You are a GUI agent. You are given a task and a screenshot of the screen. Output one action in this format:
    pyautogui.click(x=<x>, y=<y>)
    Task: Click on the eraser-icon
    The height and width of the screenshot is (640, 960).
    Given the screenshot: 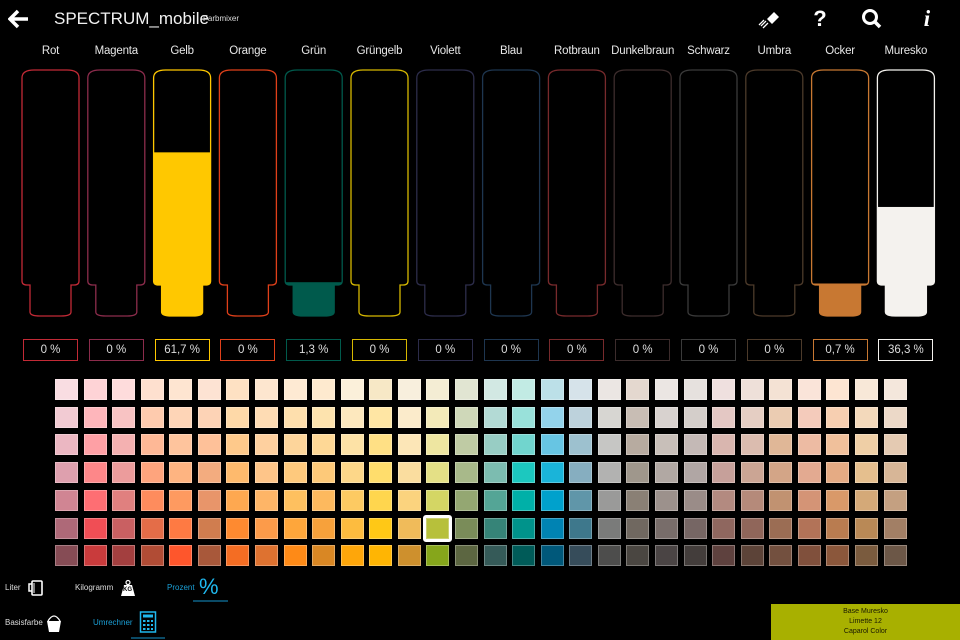 What is the action you would take?
    pyautogui.click(x=768, y=19)
    